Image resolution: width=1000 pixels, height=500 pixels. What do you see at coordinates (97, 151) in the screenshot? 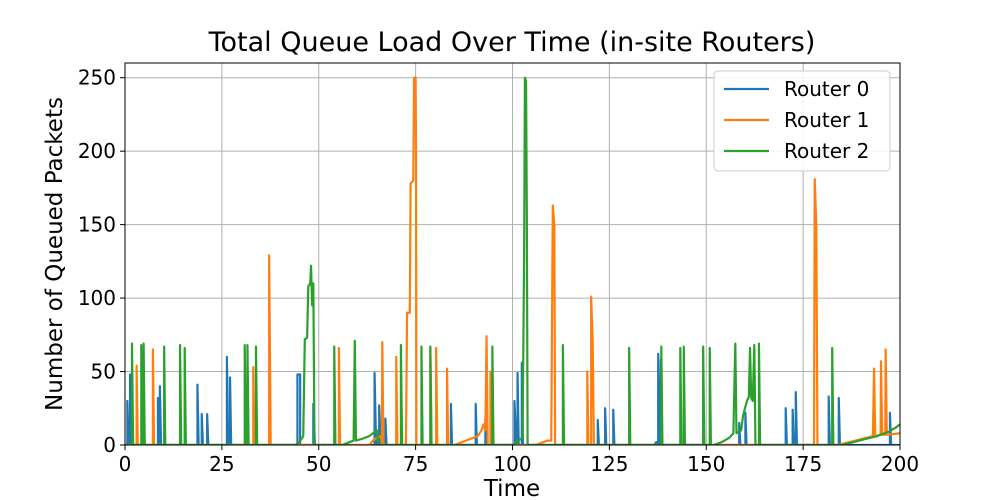
I see `y-tick-label-4: 200` at bounding box center [97, 151].